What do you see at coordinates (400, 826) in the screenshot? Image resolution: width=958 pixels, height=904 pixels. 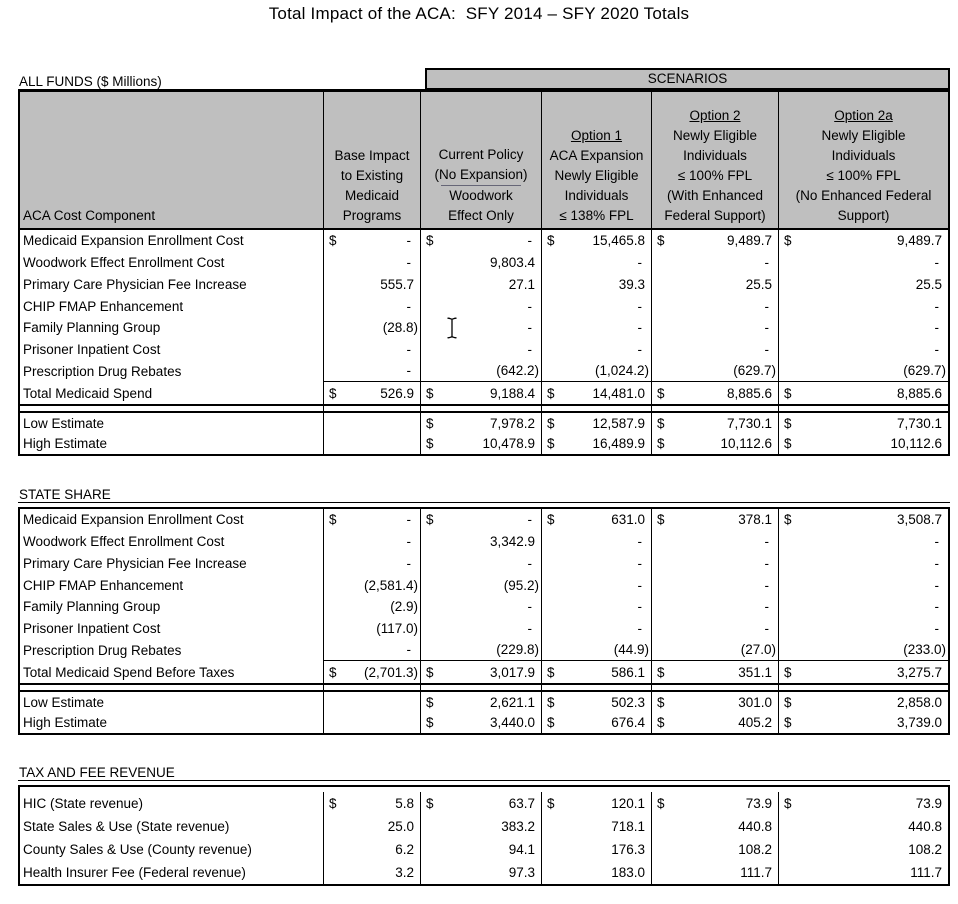 I see `amount-value: 25.0` at bounding box center [400, 826].